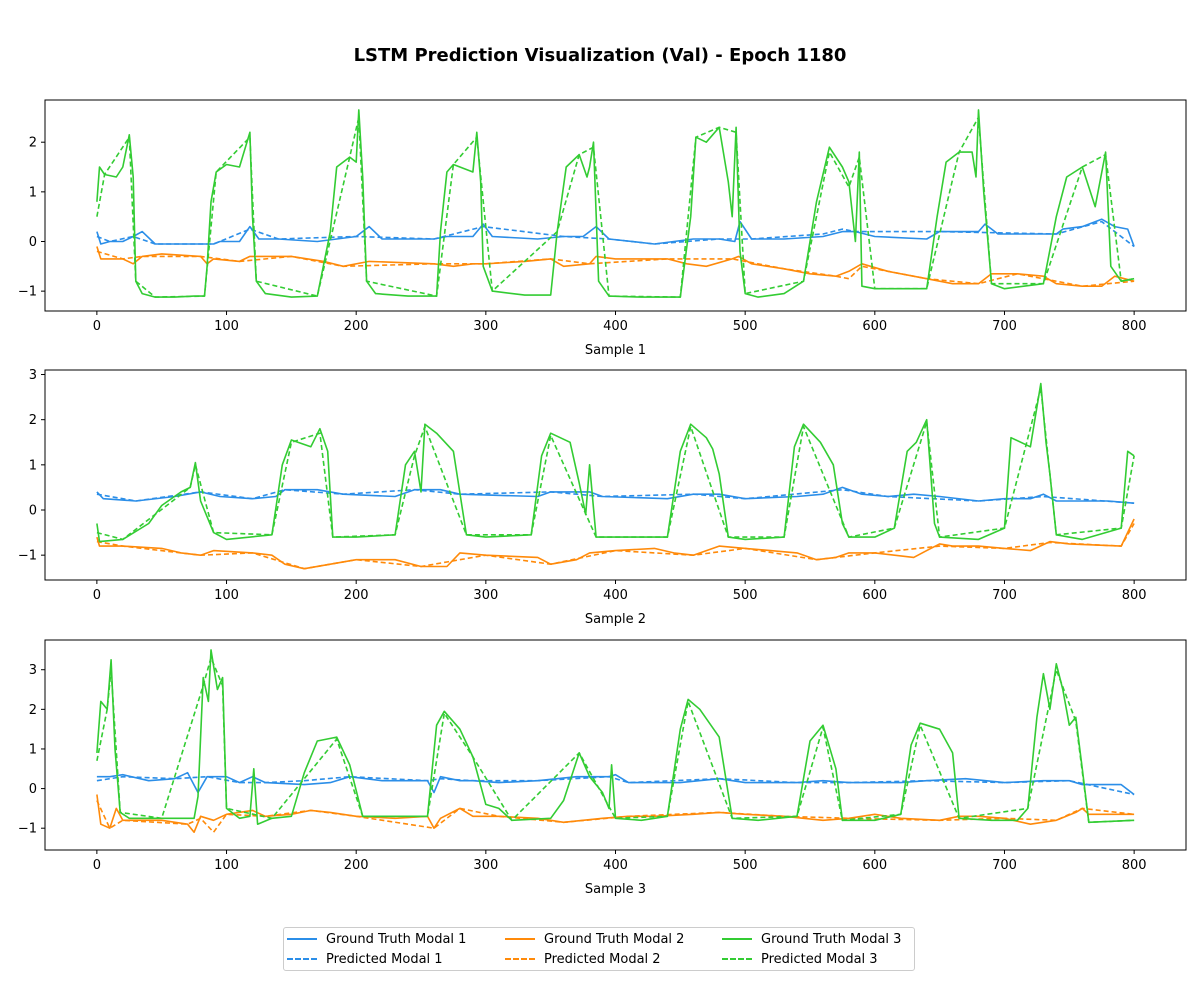 This screenshot has height=1000, width=1200. I want to click on legend-label: Predicted Modal 1, so click(384, 959).